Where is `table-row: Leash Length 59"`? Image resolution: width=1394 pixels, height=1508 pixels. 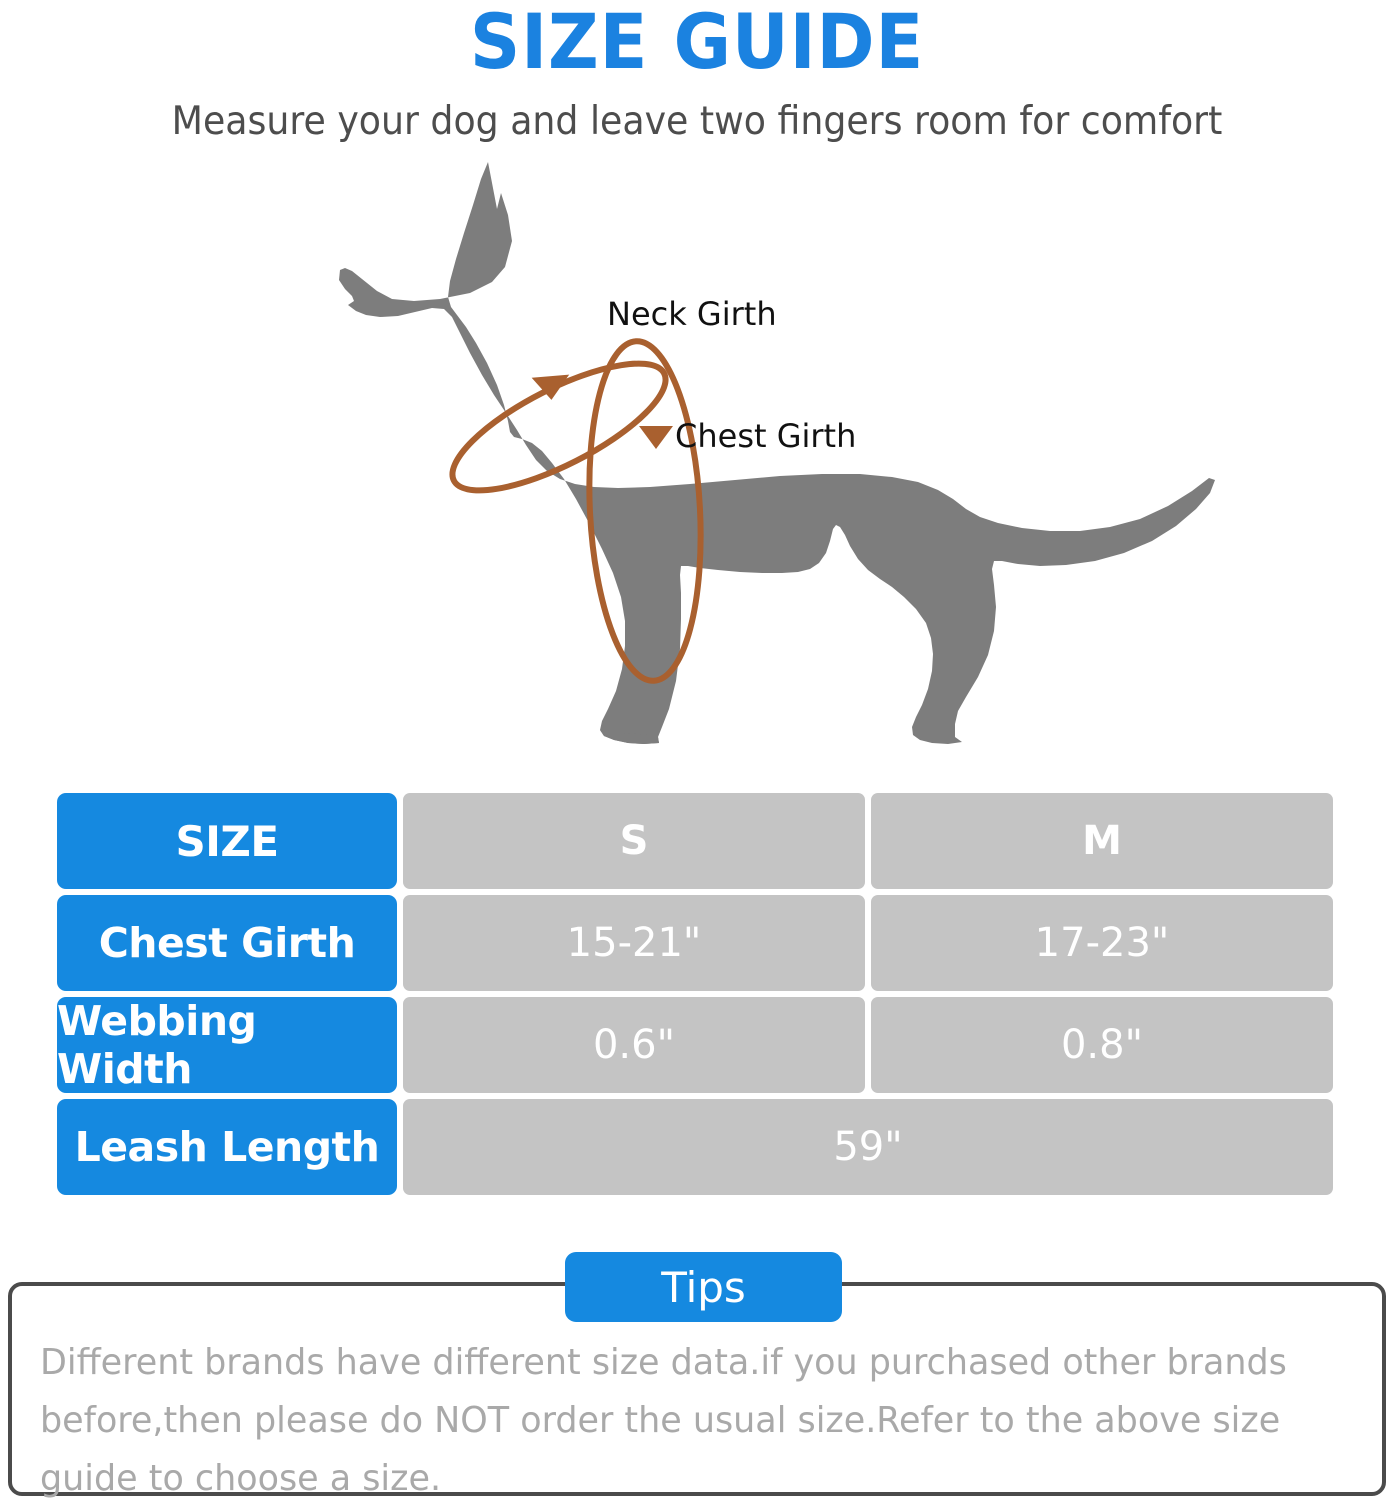
table-row: Leash Length 59" is located at coordinates (695, 1147).